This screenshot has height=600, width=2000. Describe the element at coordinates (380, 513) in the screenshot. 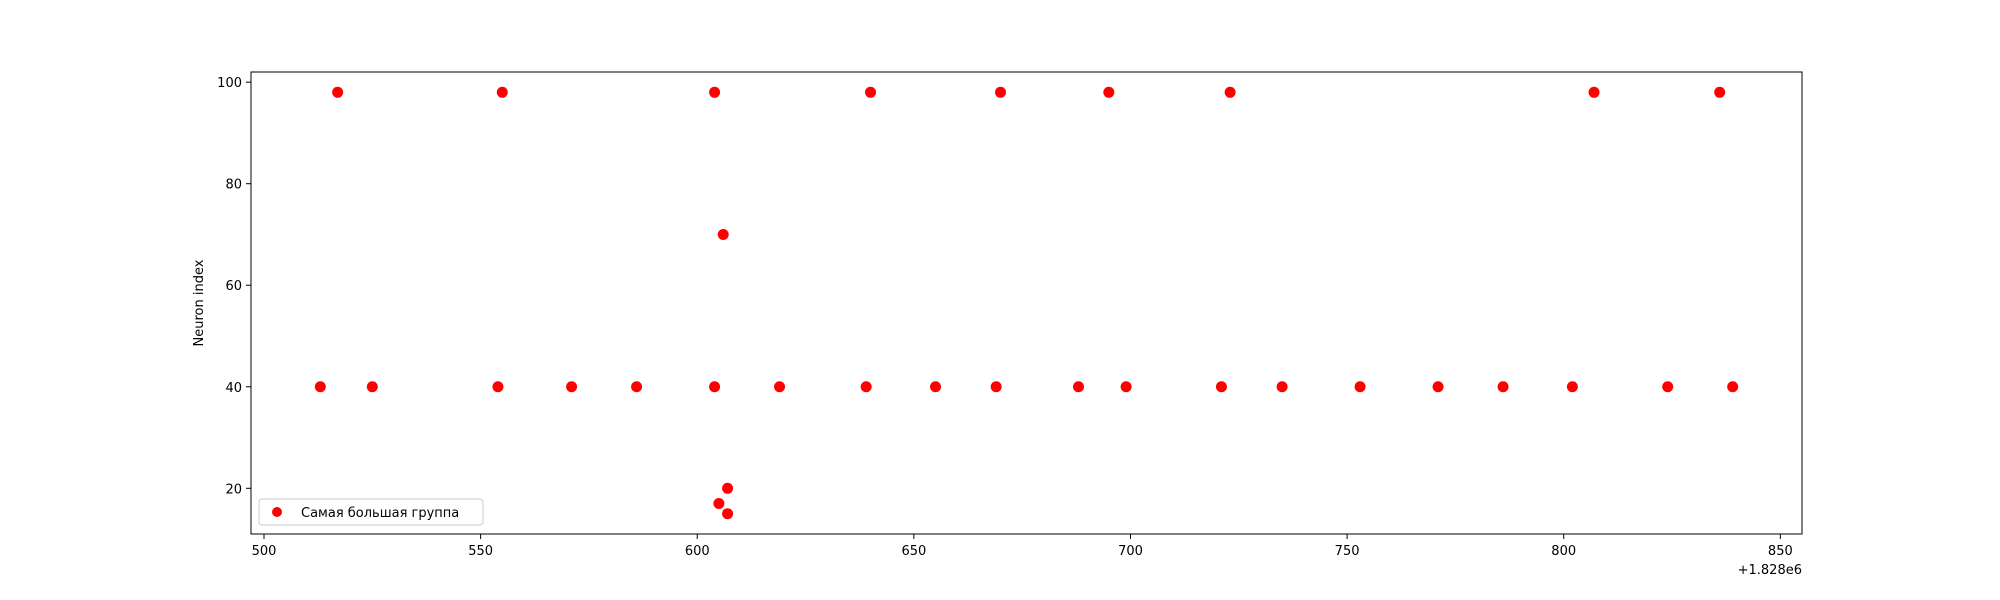

I see `legend-label: Самая большая группа` at that location.